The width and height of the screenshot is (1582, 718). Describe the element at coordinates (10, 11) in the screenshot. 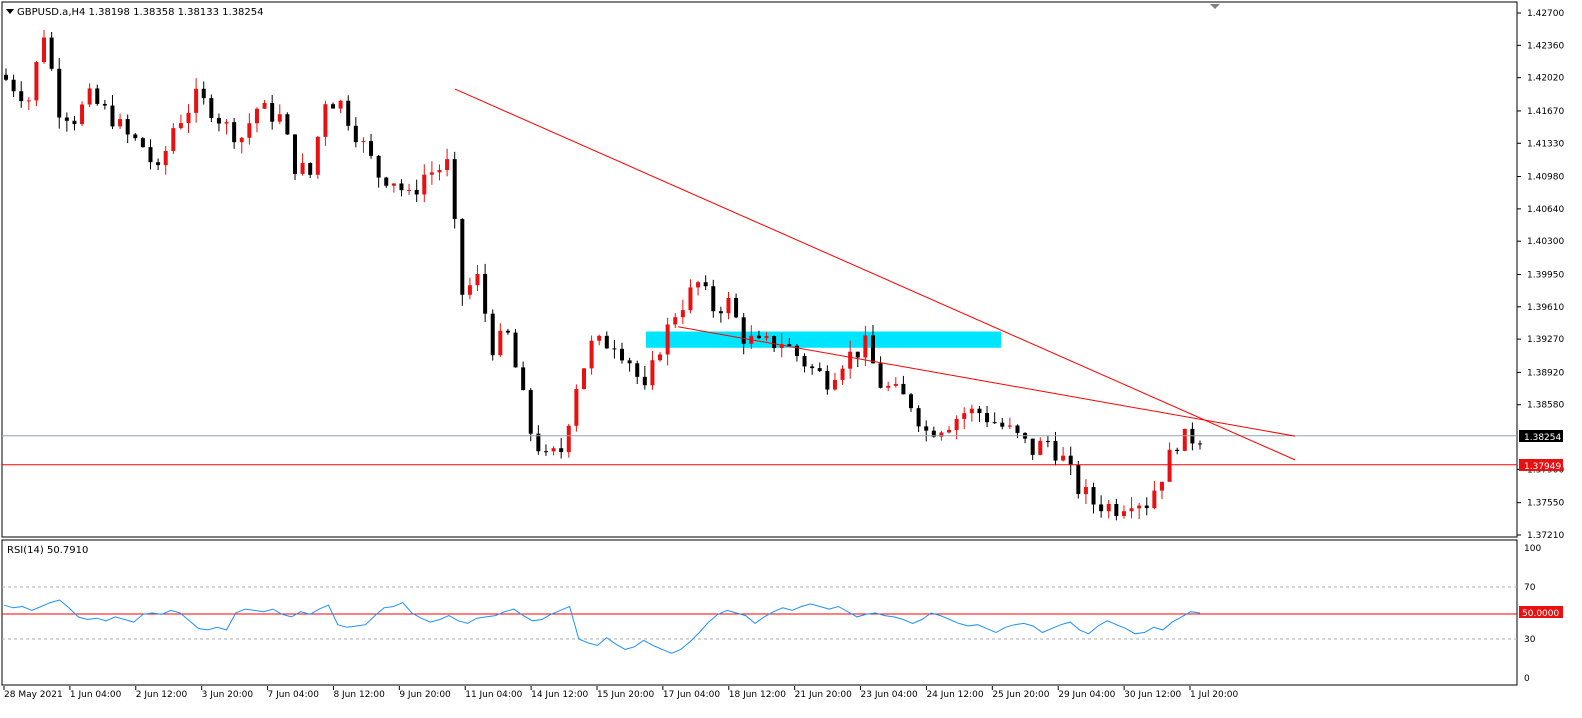

I see `symbol-dropdown-icon` at that location.